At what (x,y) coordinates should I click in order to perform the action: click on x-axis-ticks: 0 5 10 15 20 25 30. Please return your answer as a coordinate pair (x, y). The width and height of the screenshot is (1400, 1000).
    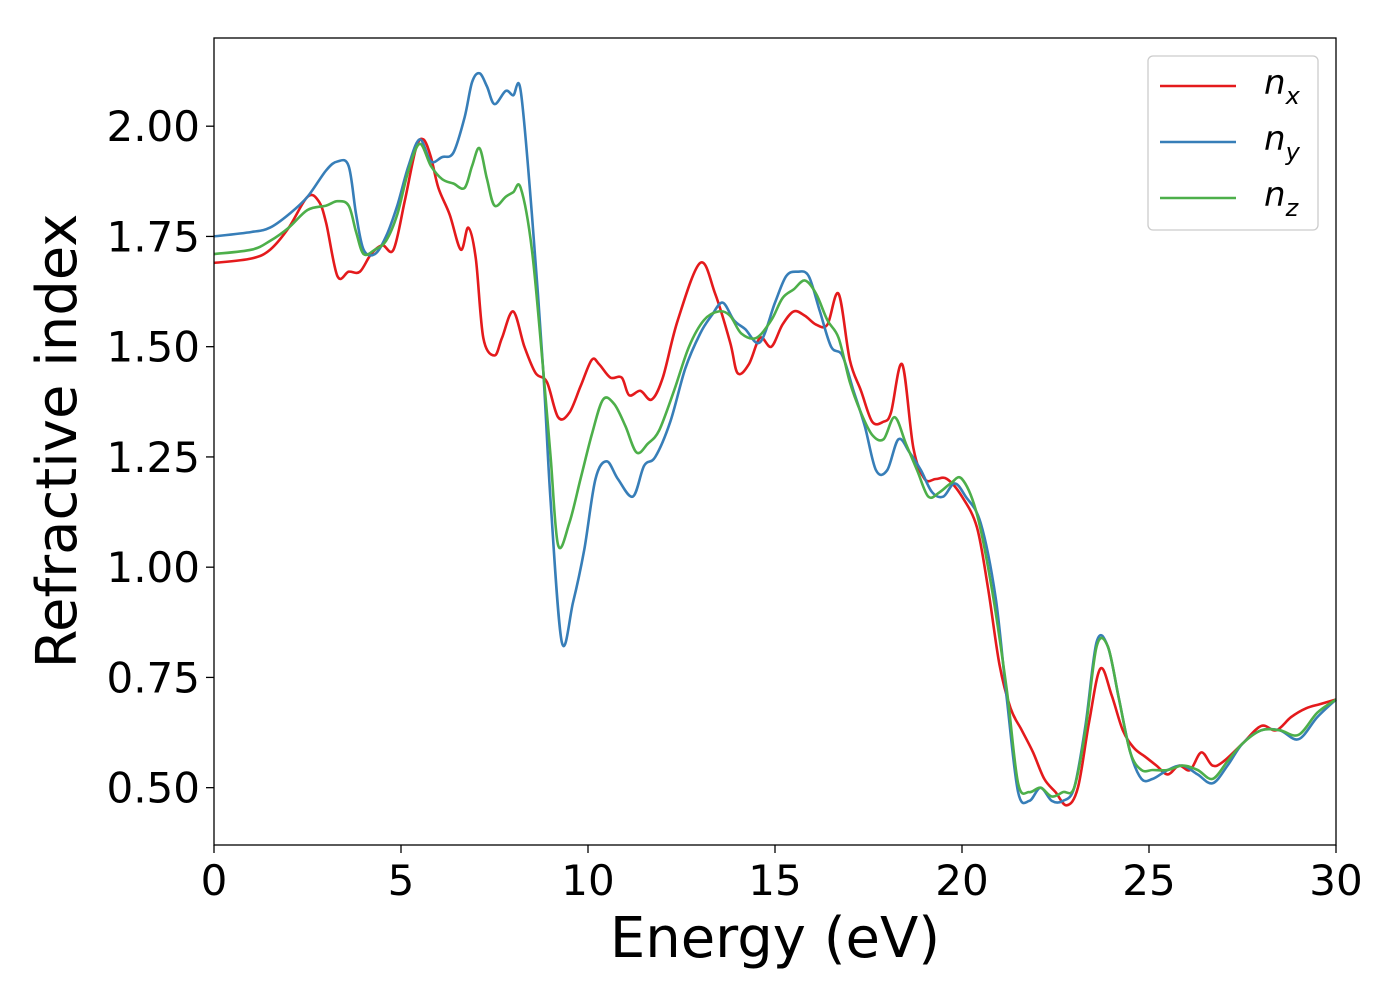
    Looking at the image, I should click on (782, 875).